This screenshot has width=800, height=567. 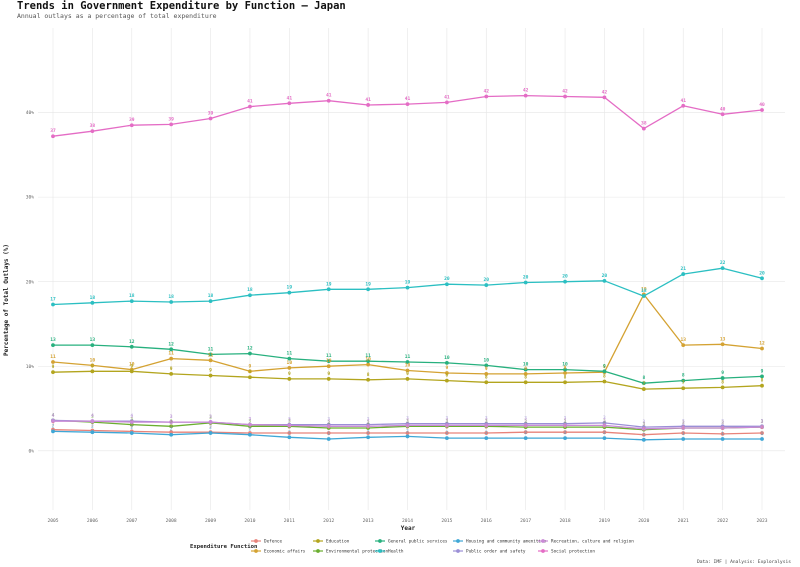 I want to click on legend-title: Expenditure Function, so click(x=223, y=547).